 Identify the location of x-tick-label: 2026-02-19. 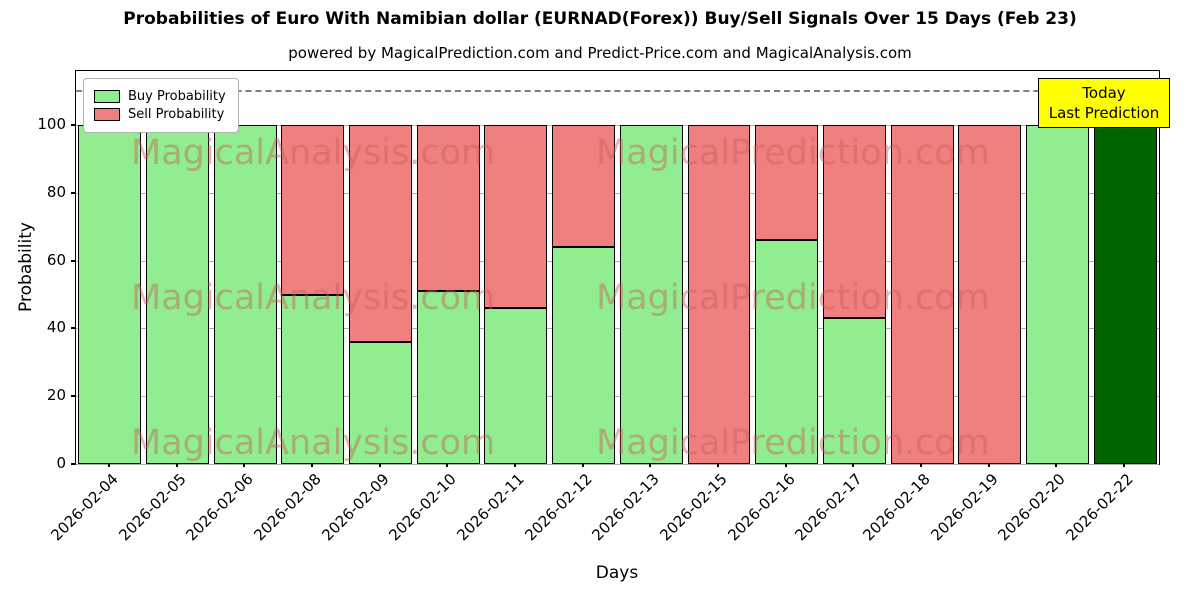
(964, 507).